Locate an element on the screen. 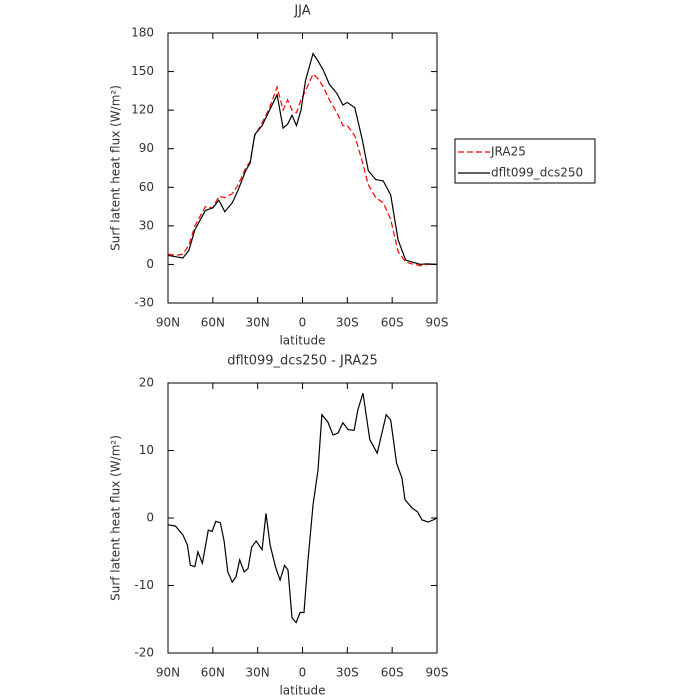  y-tick-label: 180 is located at coordinates (142, 33).